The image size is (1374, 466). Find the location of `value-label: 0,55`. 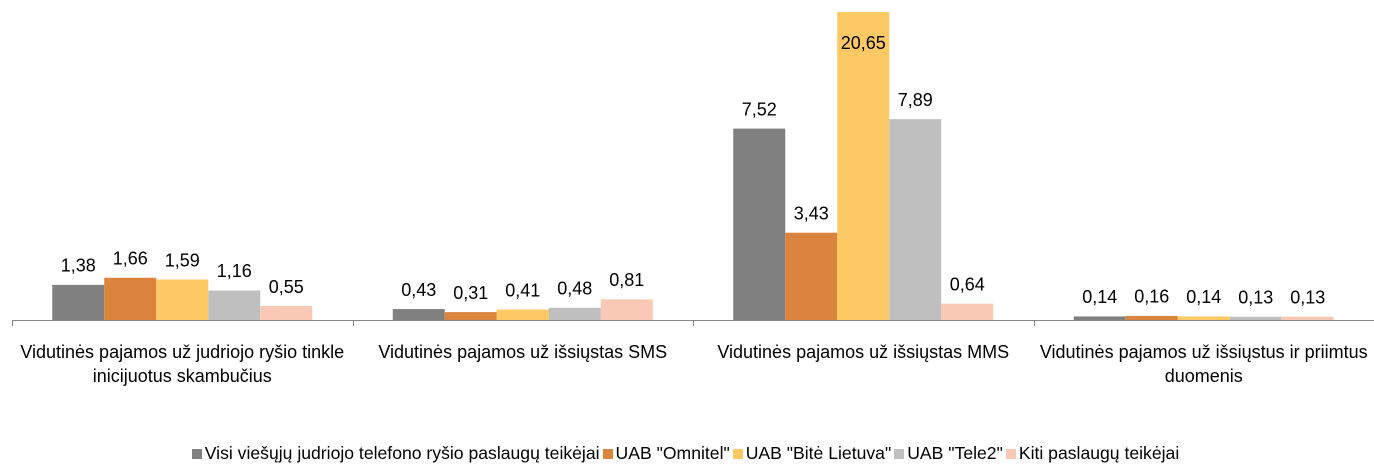

value-label: 0,55 is located at coordinates (286, 287).